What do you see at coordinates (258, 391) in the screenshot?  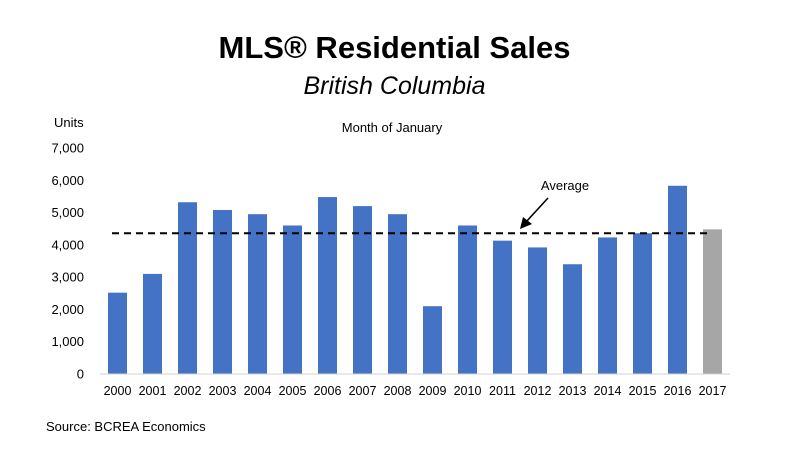 I see `x-tick-label: 2004` at bounding box center [258, 391].